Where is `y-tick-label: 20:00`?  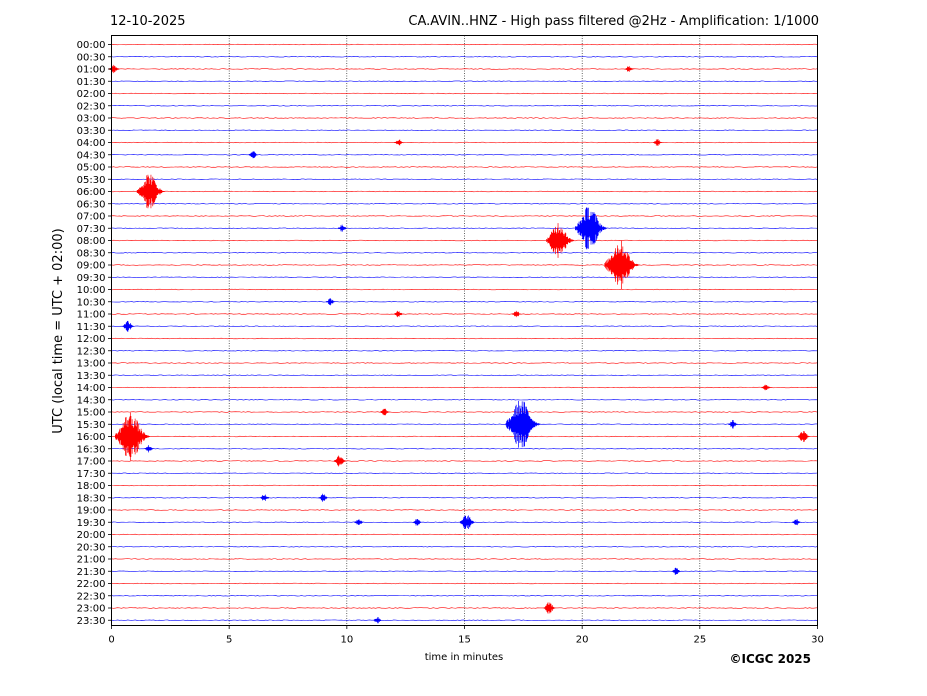 y-tick-label: 20:00 is located at coordinates (91, 535).